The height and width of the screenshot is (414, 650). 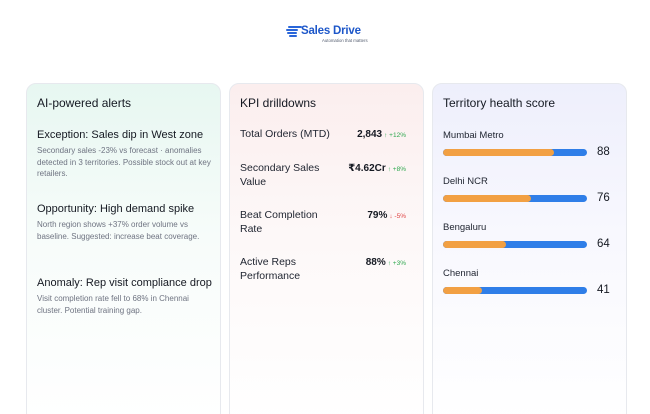 What do you see at coordinates (84, 103) in the screenshot?
I see `ai-alerts-title: AI-powered alerts` at bounding box center [84, 103].